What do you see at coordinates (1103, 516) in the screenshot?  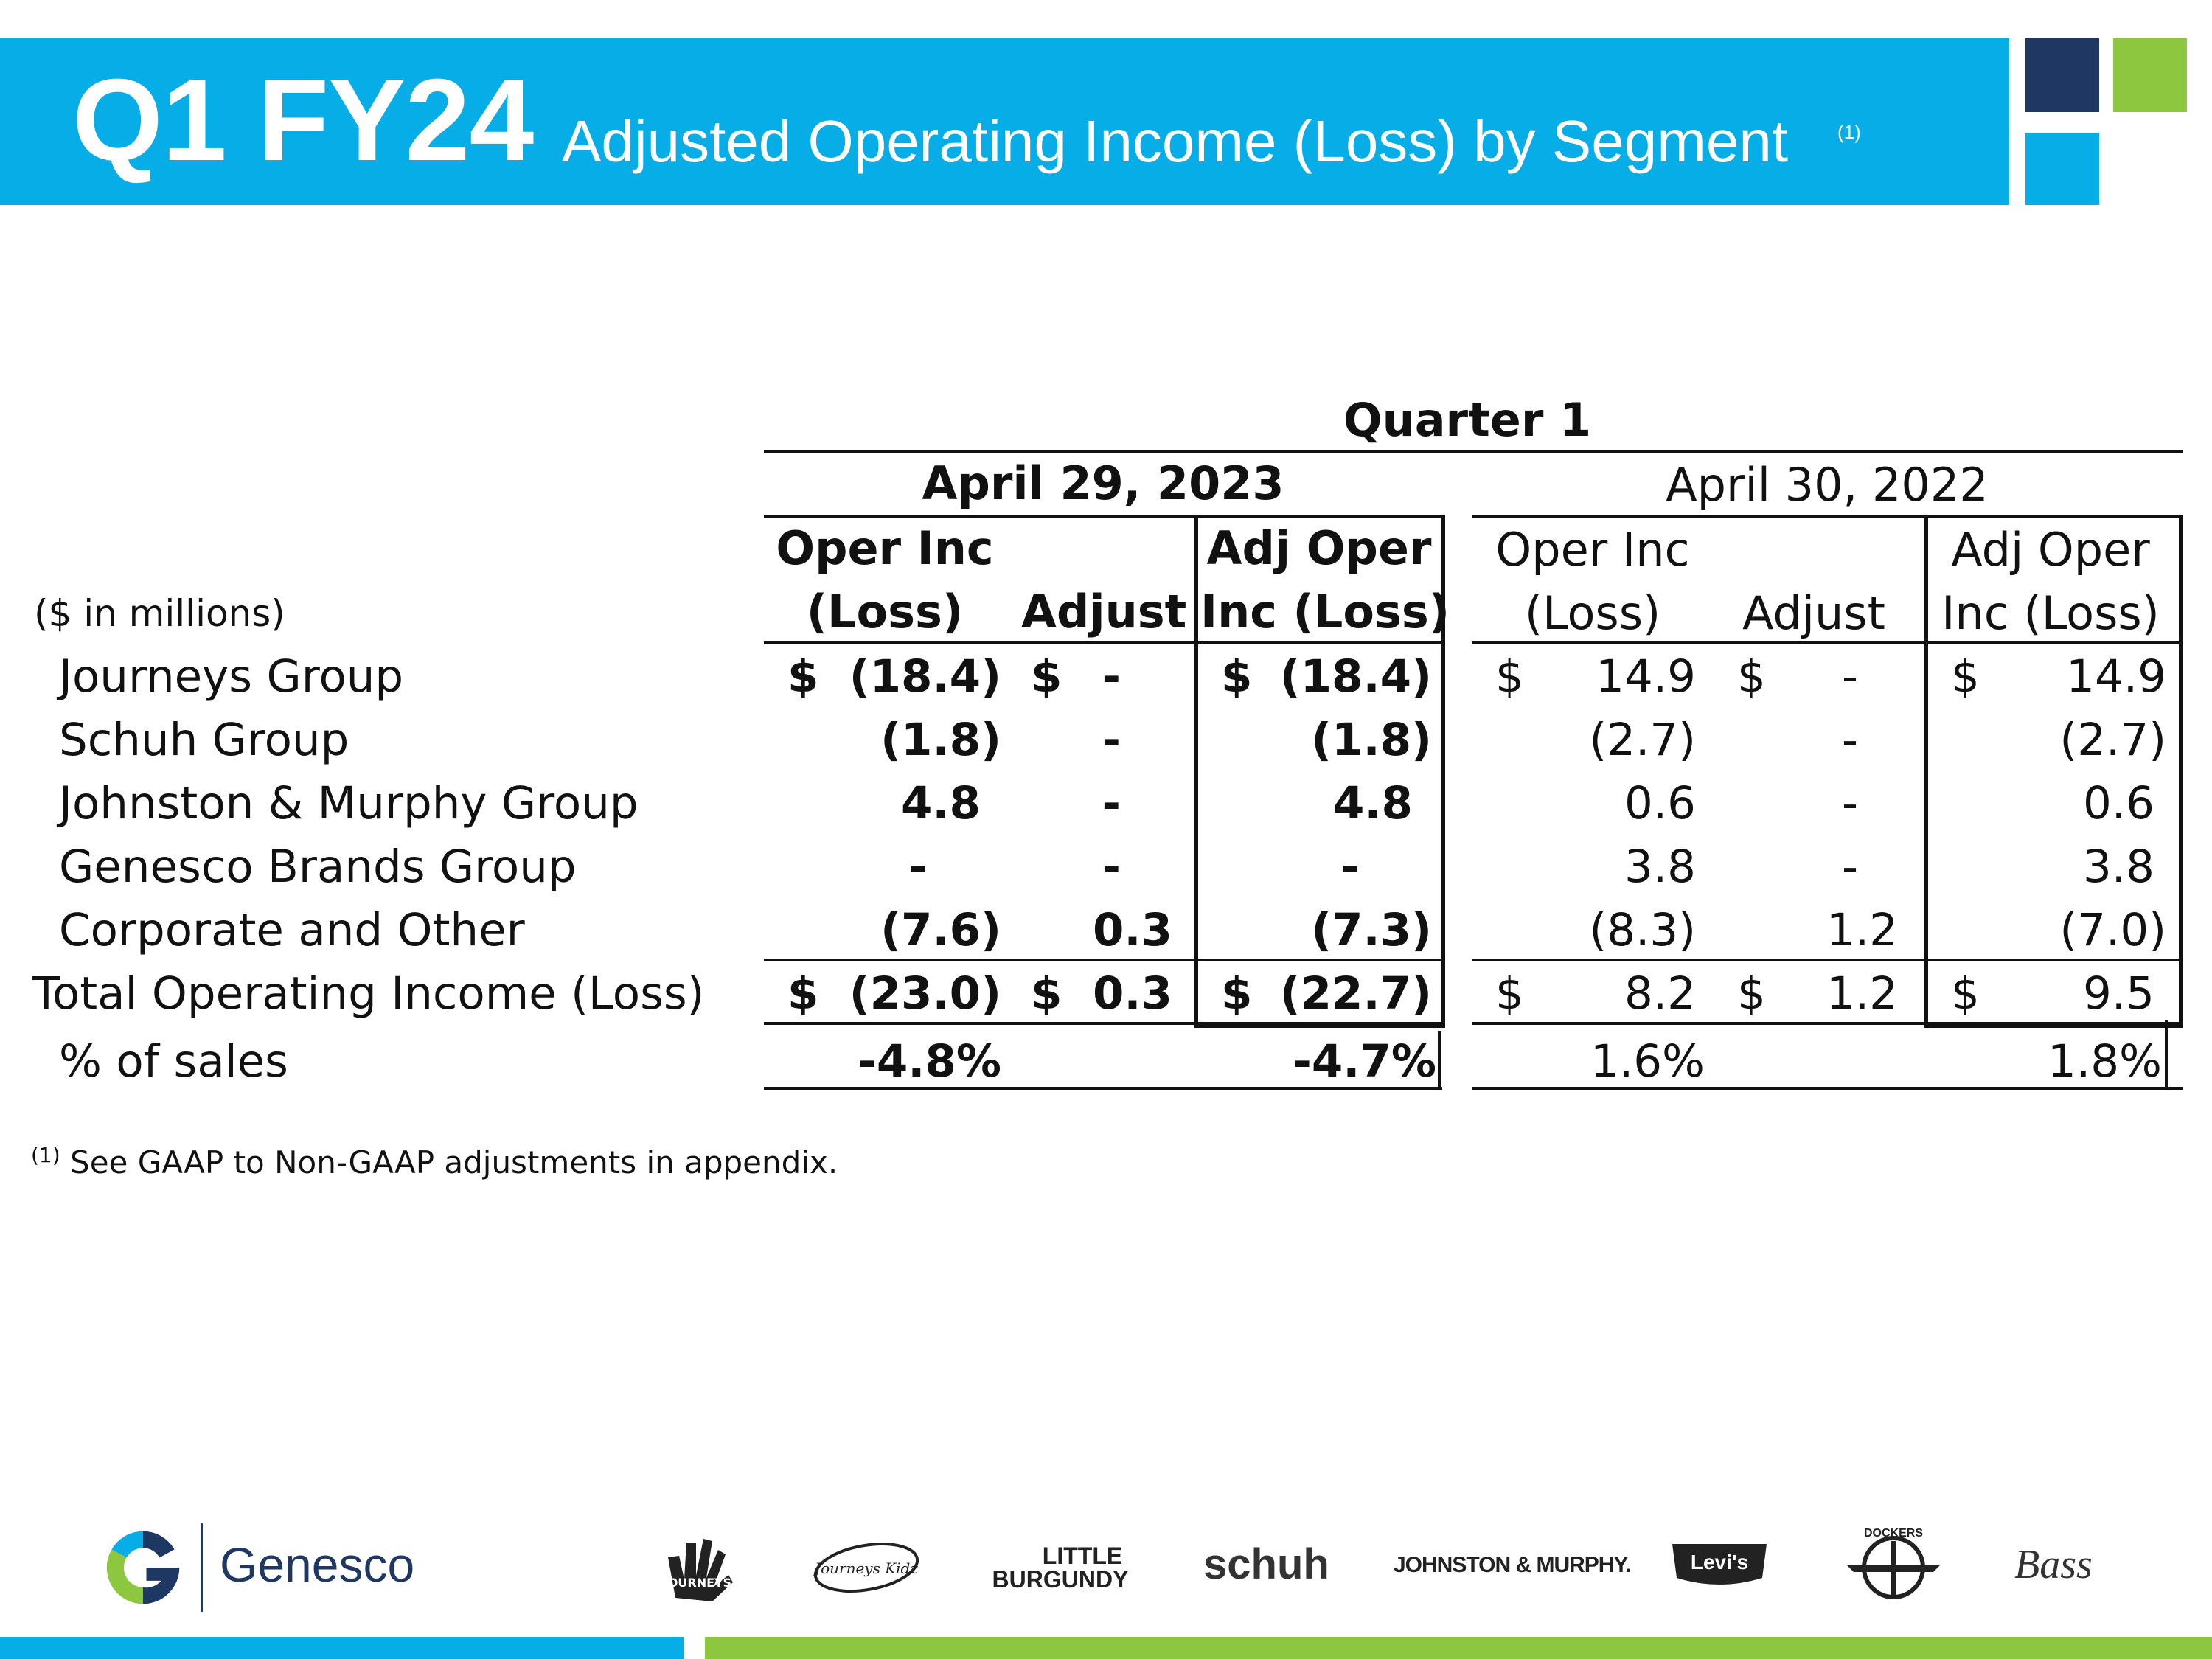 I see `period-2023-rule` at bounding box center [1103, 516].